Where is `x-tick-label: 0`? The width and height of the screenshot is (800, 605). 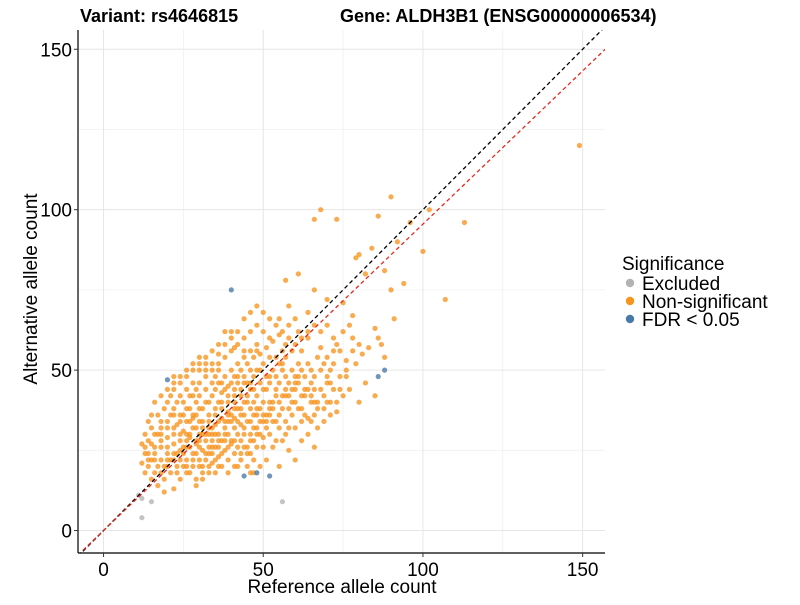 x-tick-label: 0 is located at coordinates (103, 570).